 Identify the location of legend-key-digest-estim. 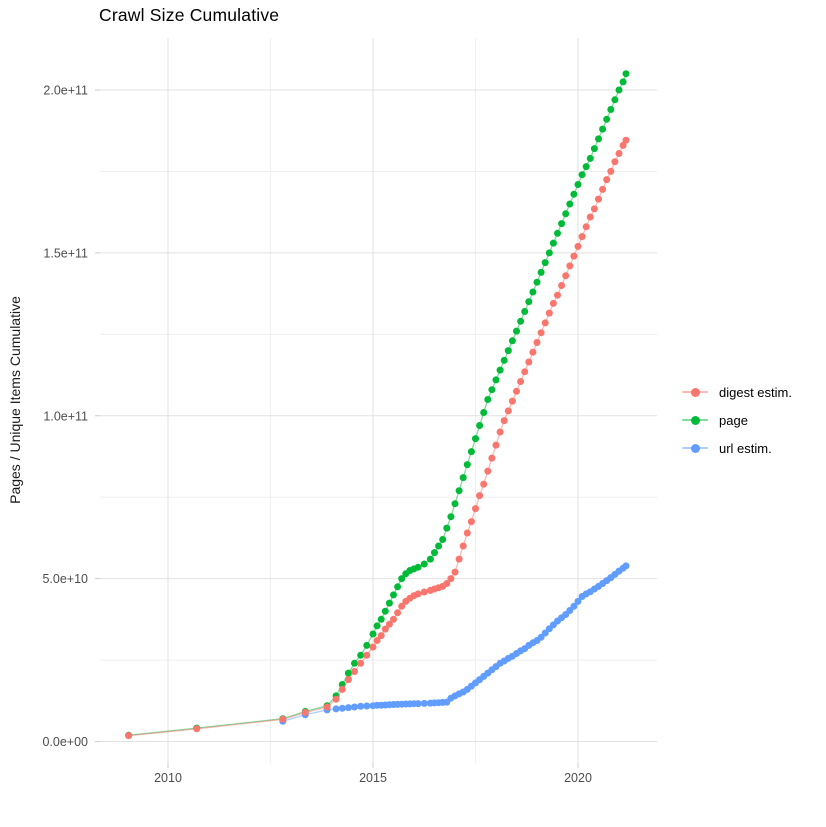
(695, 392).